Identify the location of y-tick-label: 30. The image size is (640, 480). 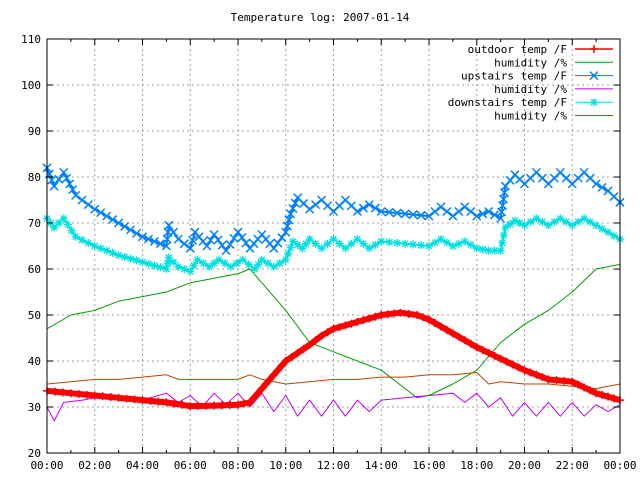
(34, 407).